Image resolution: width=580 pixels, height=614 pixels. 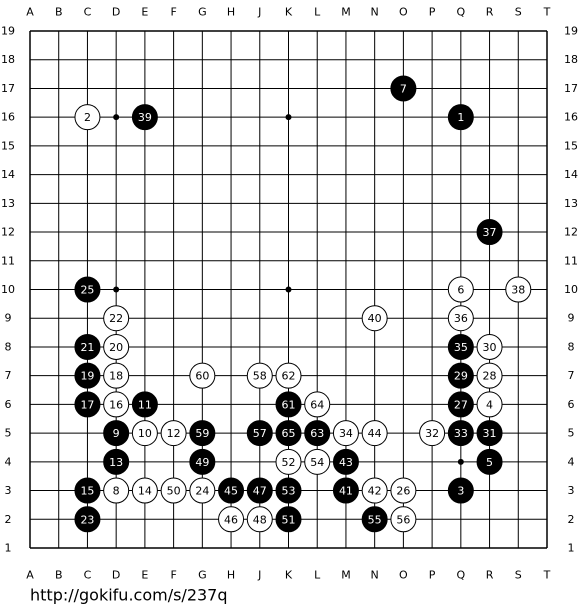 What do you see at coordinates (518, 575) in the screenshot?
I see `column-label: S` at bounding box center [518, 575].